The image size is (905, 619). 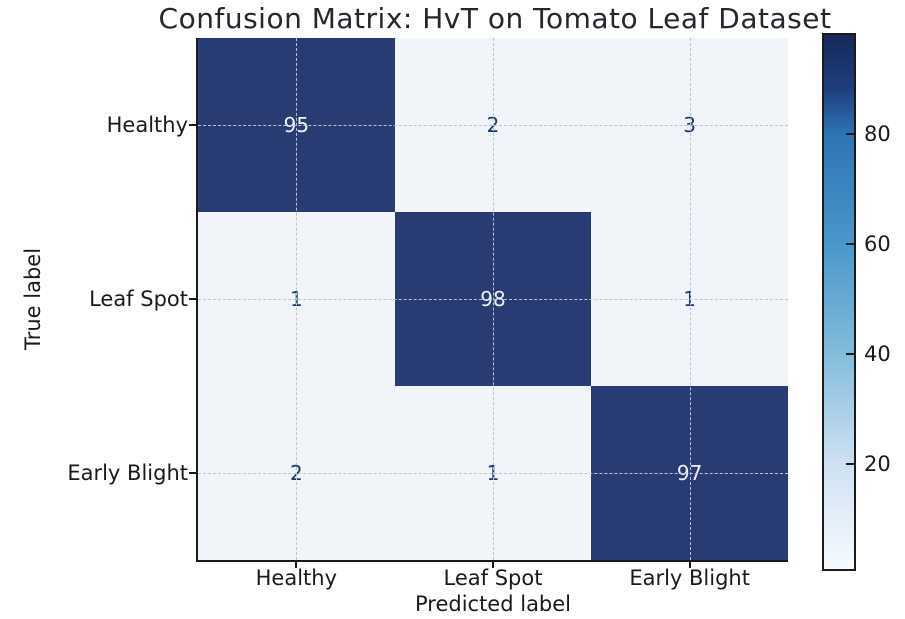 What do you see at coordinates (839, 302) in the screenshot?
I see `colorbar` at bounding box center [839, 302].